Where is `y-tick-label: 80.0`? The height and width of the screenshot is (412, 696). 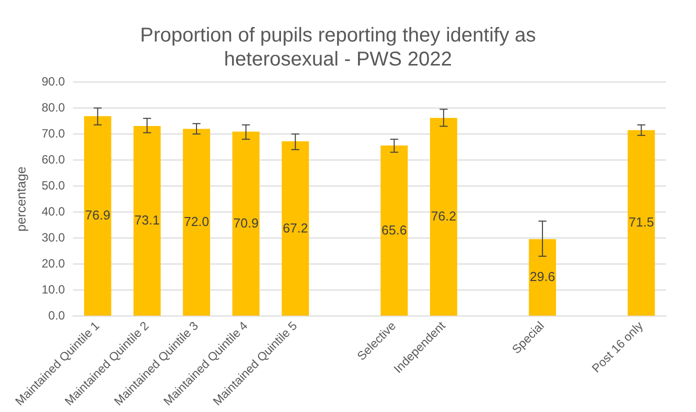
y-tick-label: 80.0 is located at coordinates (54, 107).